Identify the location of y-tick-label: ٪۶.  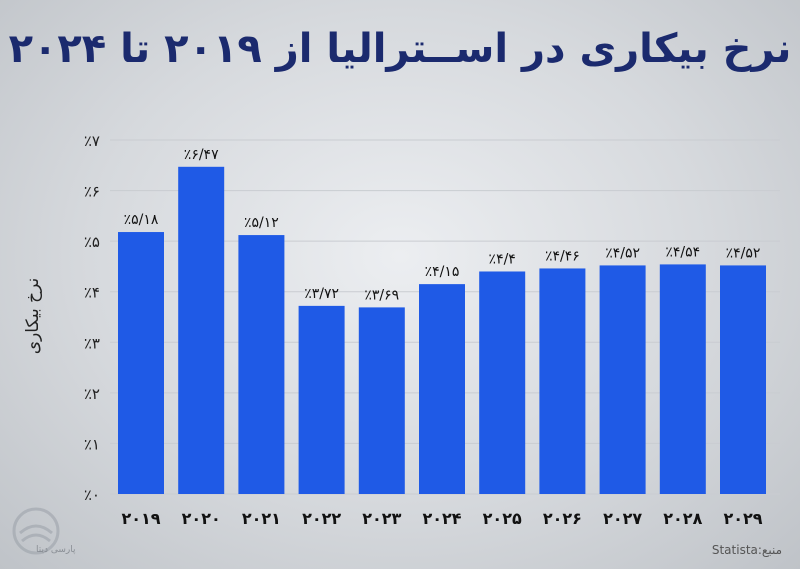
(92, 192).